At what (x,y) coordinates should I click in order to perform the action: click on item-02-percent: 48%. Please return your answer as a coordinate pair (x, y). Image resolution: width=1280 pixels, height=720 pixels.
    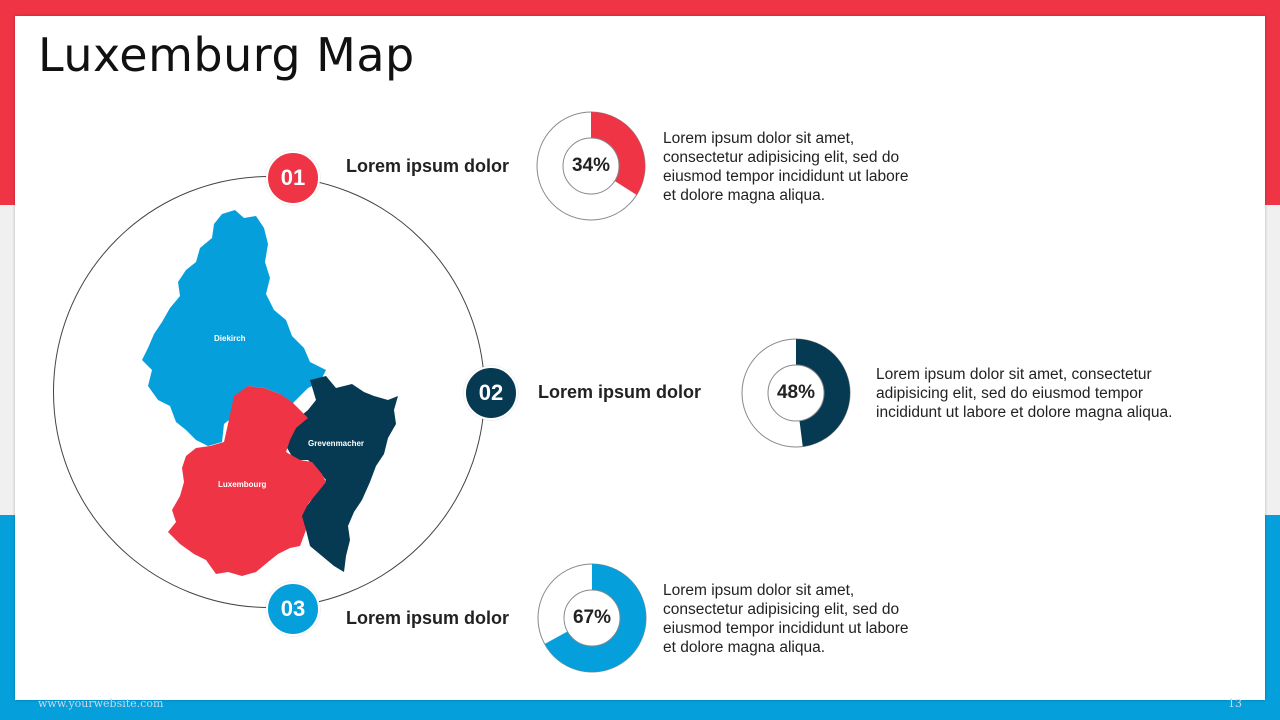
    Looking at the image, I should click on (796, 392).